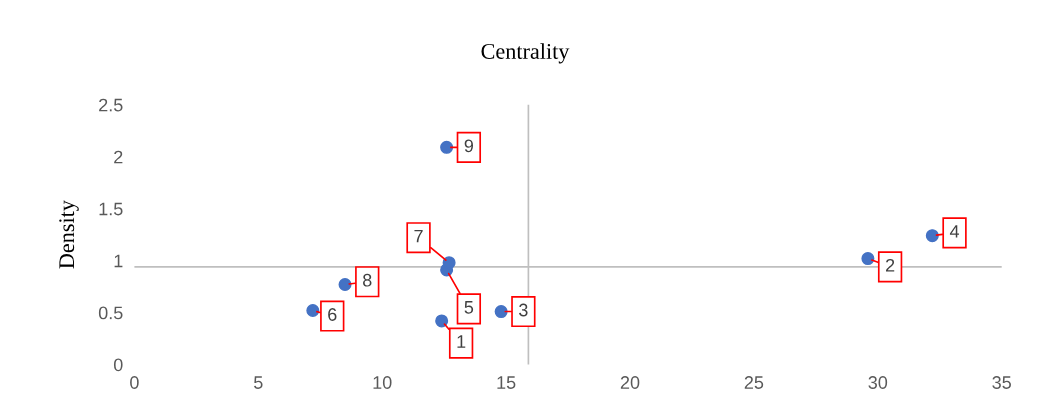  I want to click on y-tick-label: 0, so click(118, 365).